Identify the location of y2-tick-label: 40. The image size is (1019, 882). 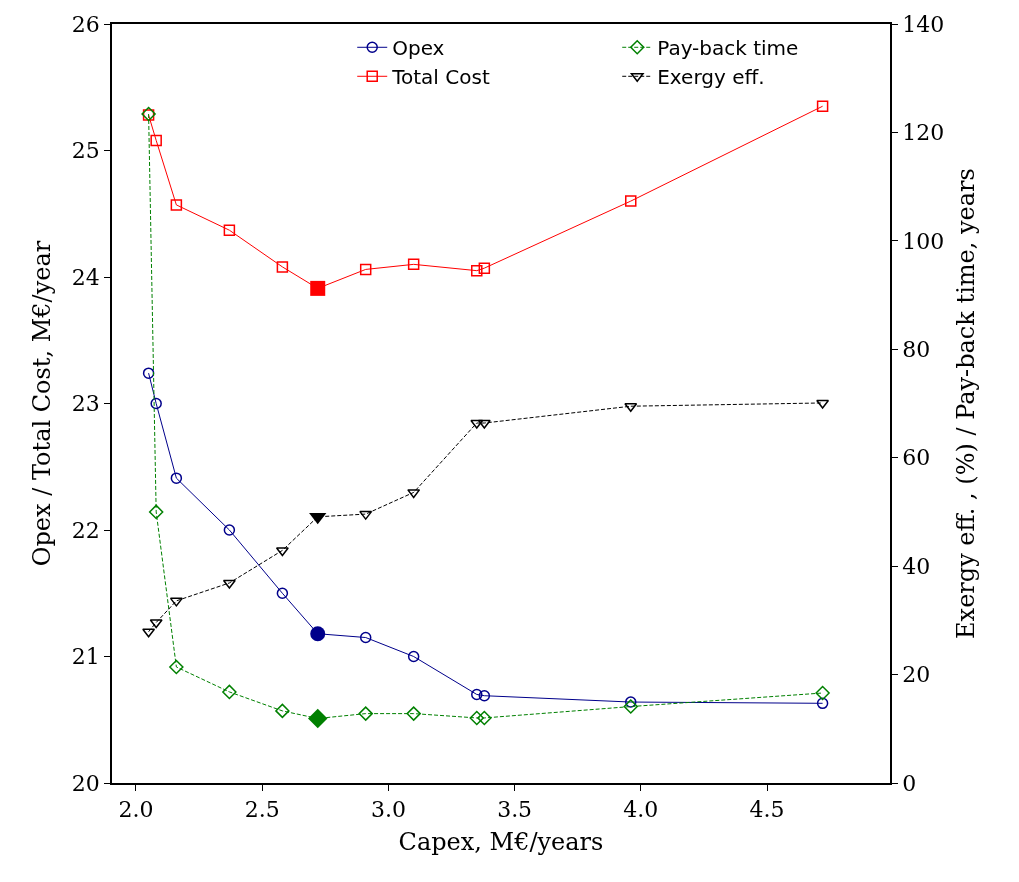
(916, 566).